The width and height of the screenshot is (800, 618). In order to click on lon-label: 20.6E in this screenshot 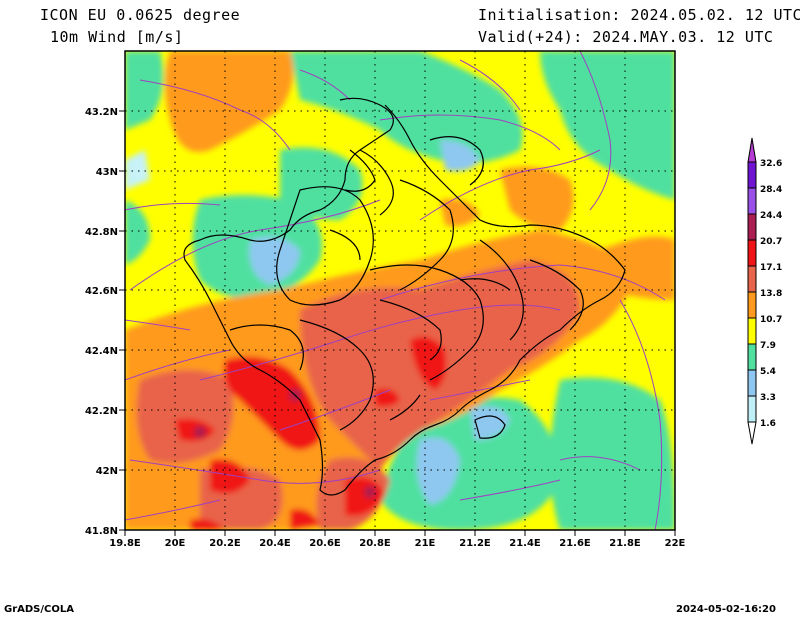, I will do `click(325, 543)`.